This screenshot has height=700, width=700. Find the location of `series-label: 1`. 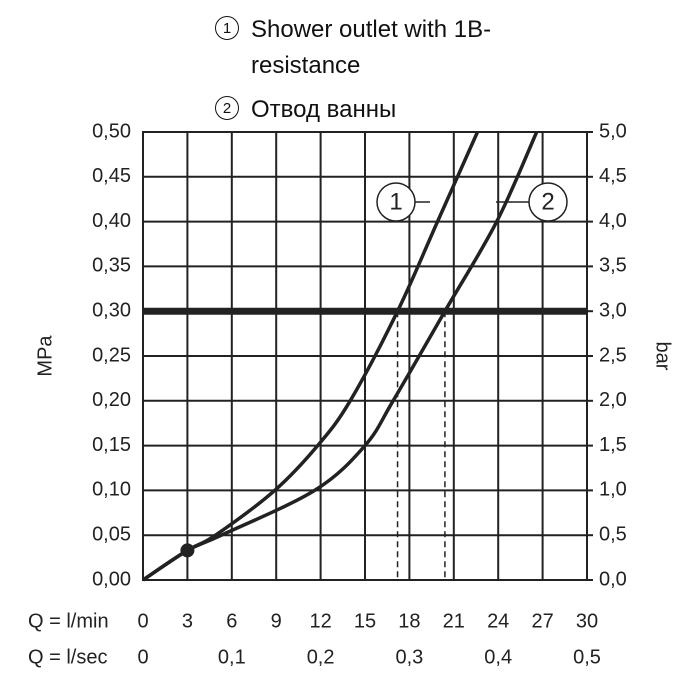

series-label: 1 is located at coordinates (395, 201).